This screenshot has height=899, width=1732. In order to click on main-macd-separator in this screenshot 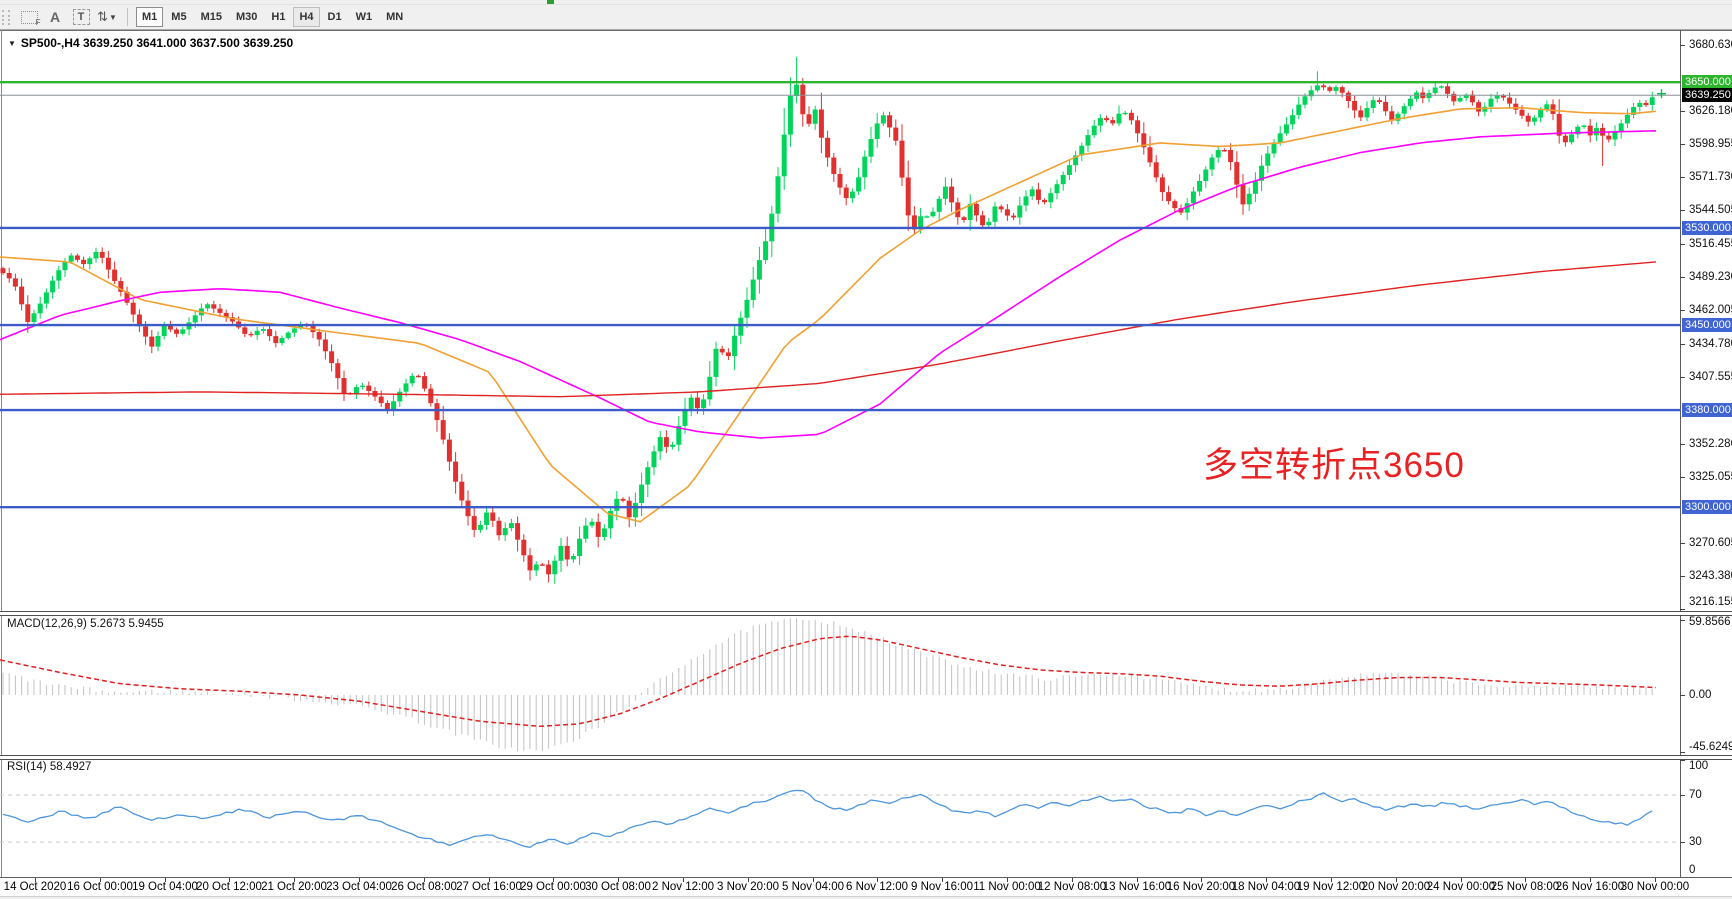, I will do `click(866, 613)`.